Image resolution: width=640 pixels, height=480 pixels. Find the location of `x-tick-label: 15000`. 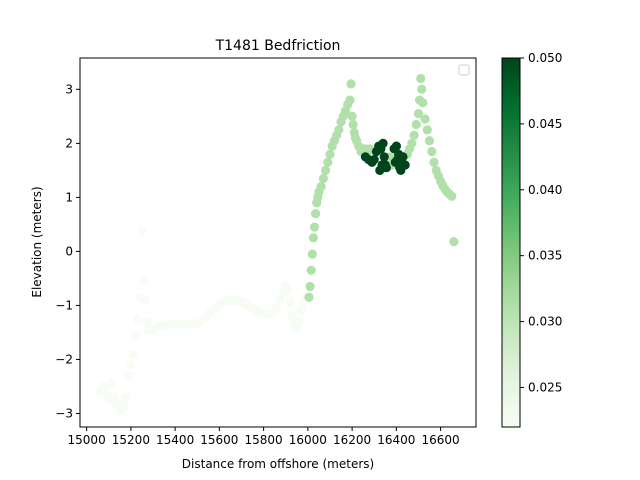

x-tick-label: 15000 is located at coordinates (87, 440).